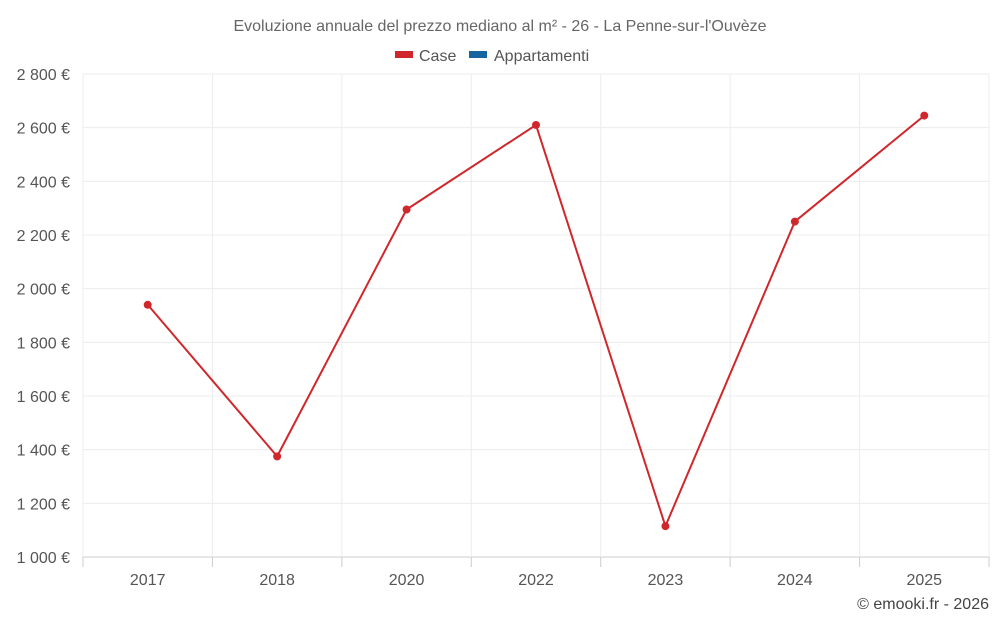  Describe the element at coordinates (924, 580) in the screenshot. I see `x-tick-label: 2025` at that location.